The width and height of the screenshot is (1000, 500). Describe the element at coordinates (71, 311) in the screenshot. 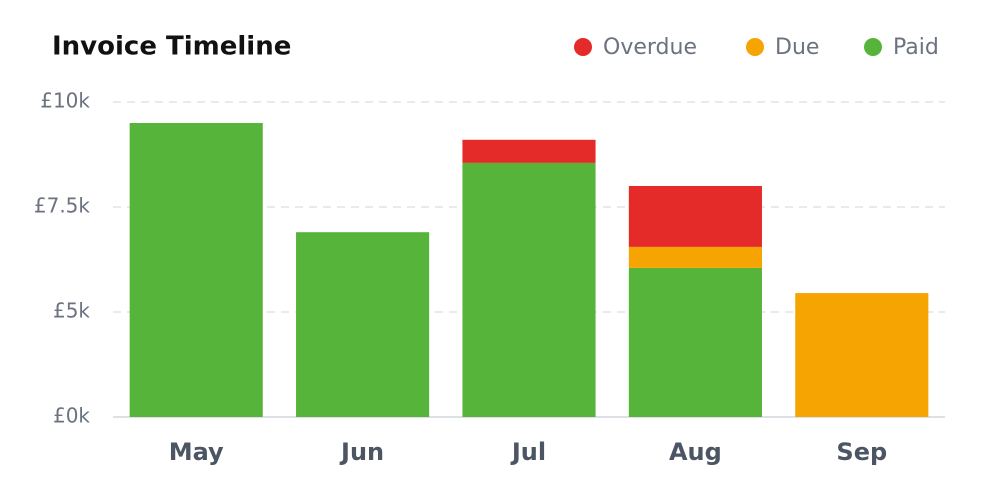

I see `y-tick-label: £5k` at that location.